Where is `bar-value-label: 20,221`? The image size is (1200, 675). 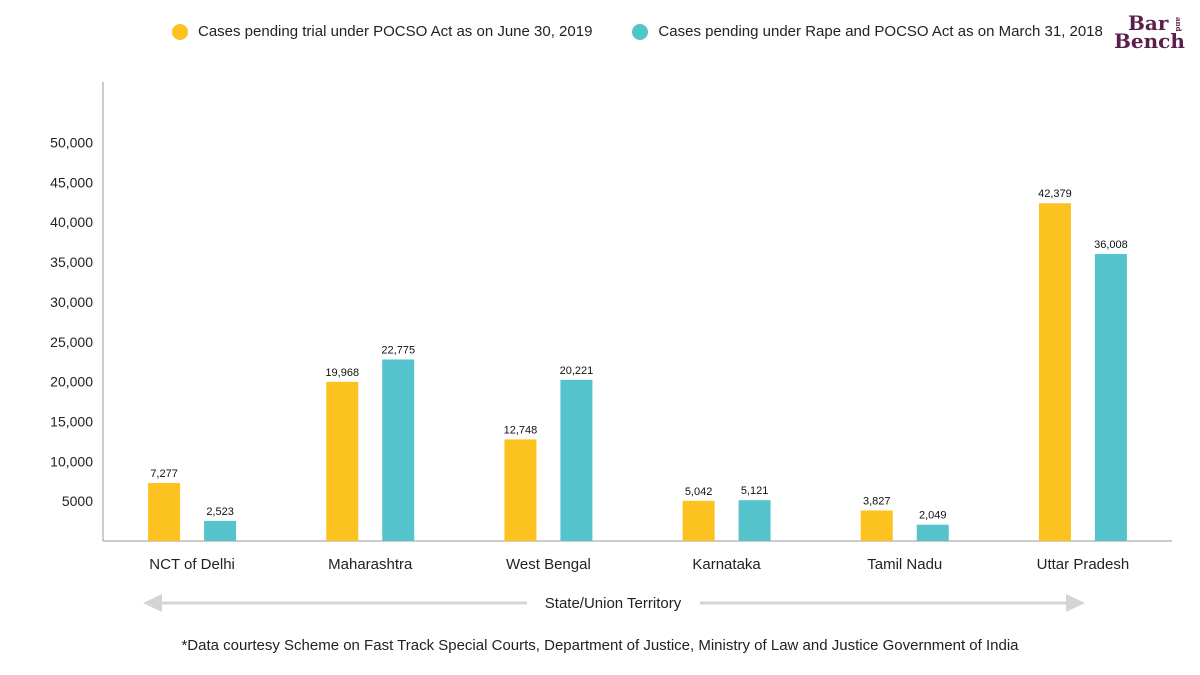
bar-value-label: 20,221 is located at coordinates (577, 371).